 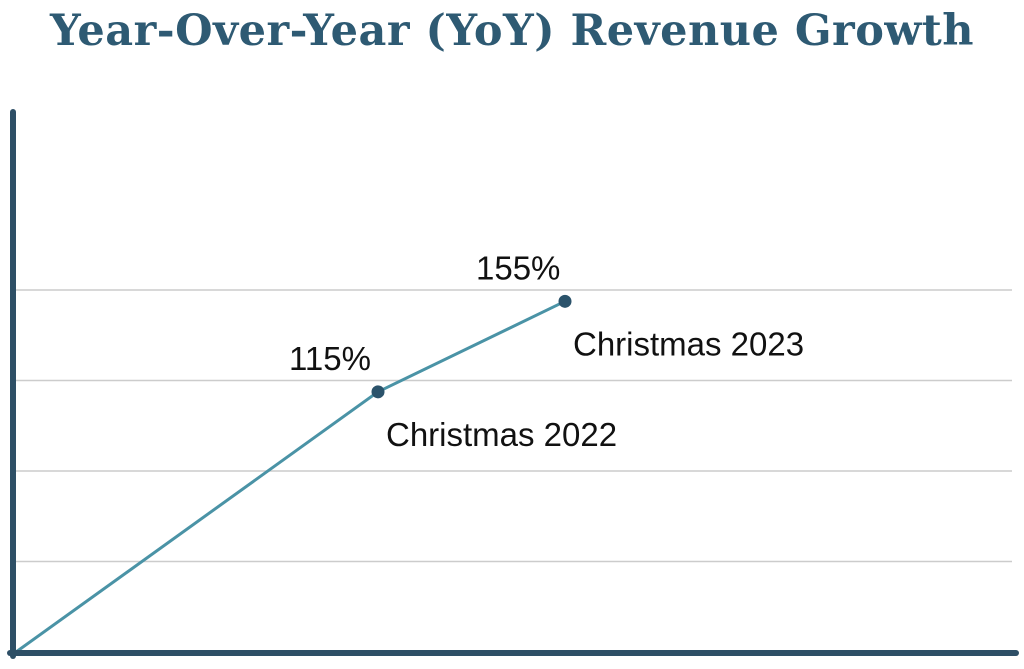 What do you see at coordinates (518, 267) in the screenshot?
I see `value-label: 155%` at bounding box center [518, 267].